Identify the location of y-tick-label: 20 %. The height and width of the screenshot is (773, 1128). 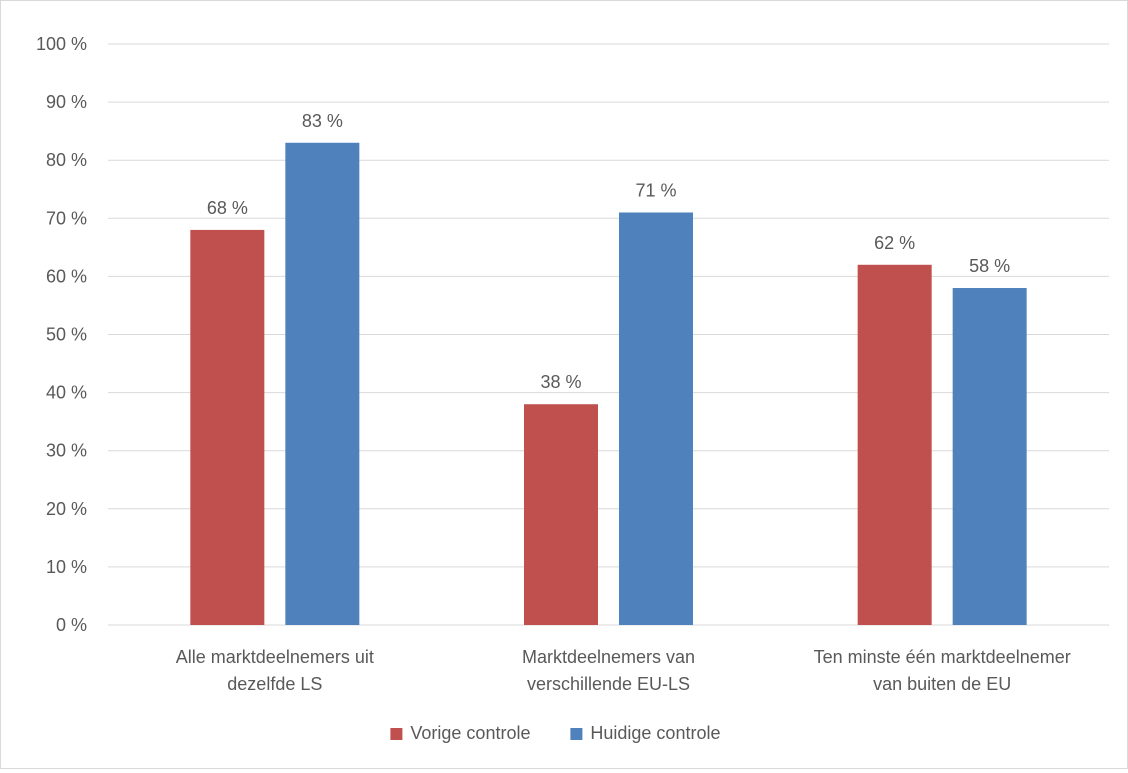
(66, 509).